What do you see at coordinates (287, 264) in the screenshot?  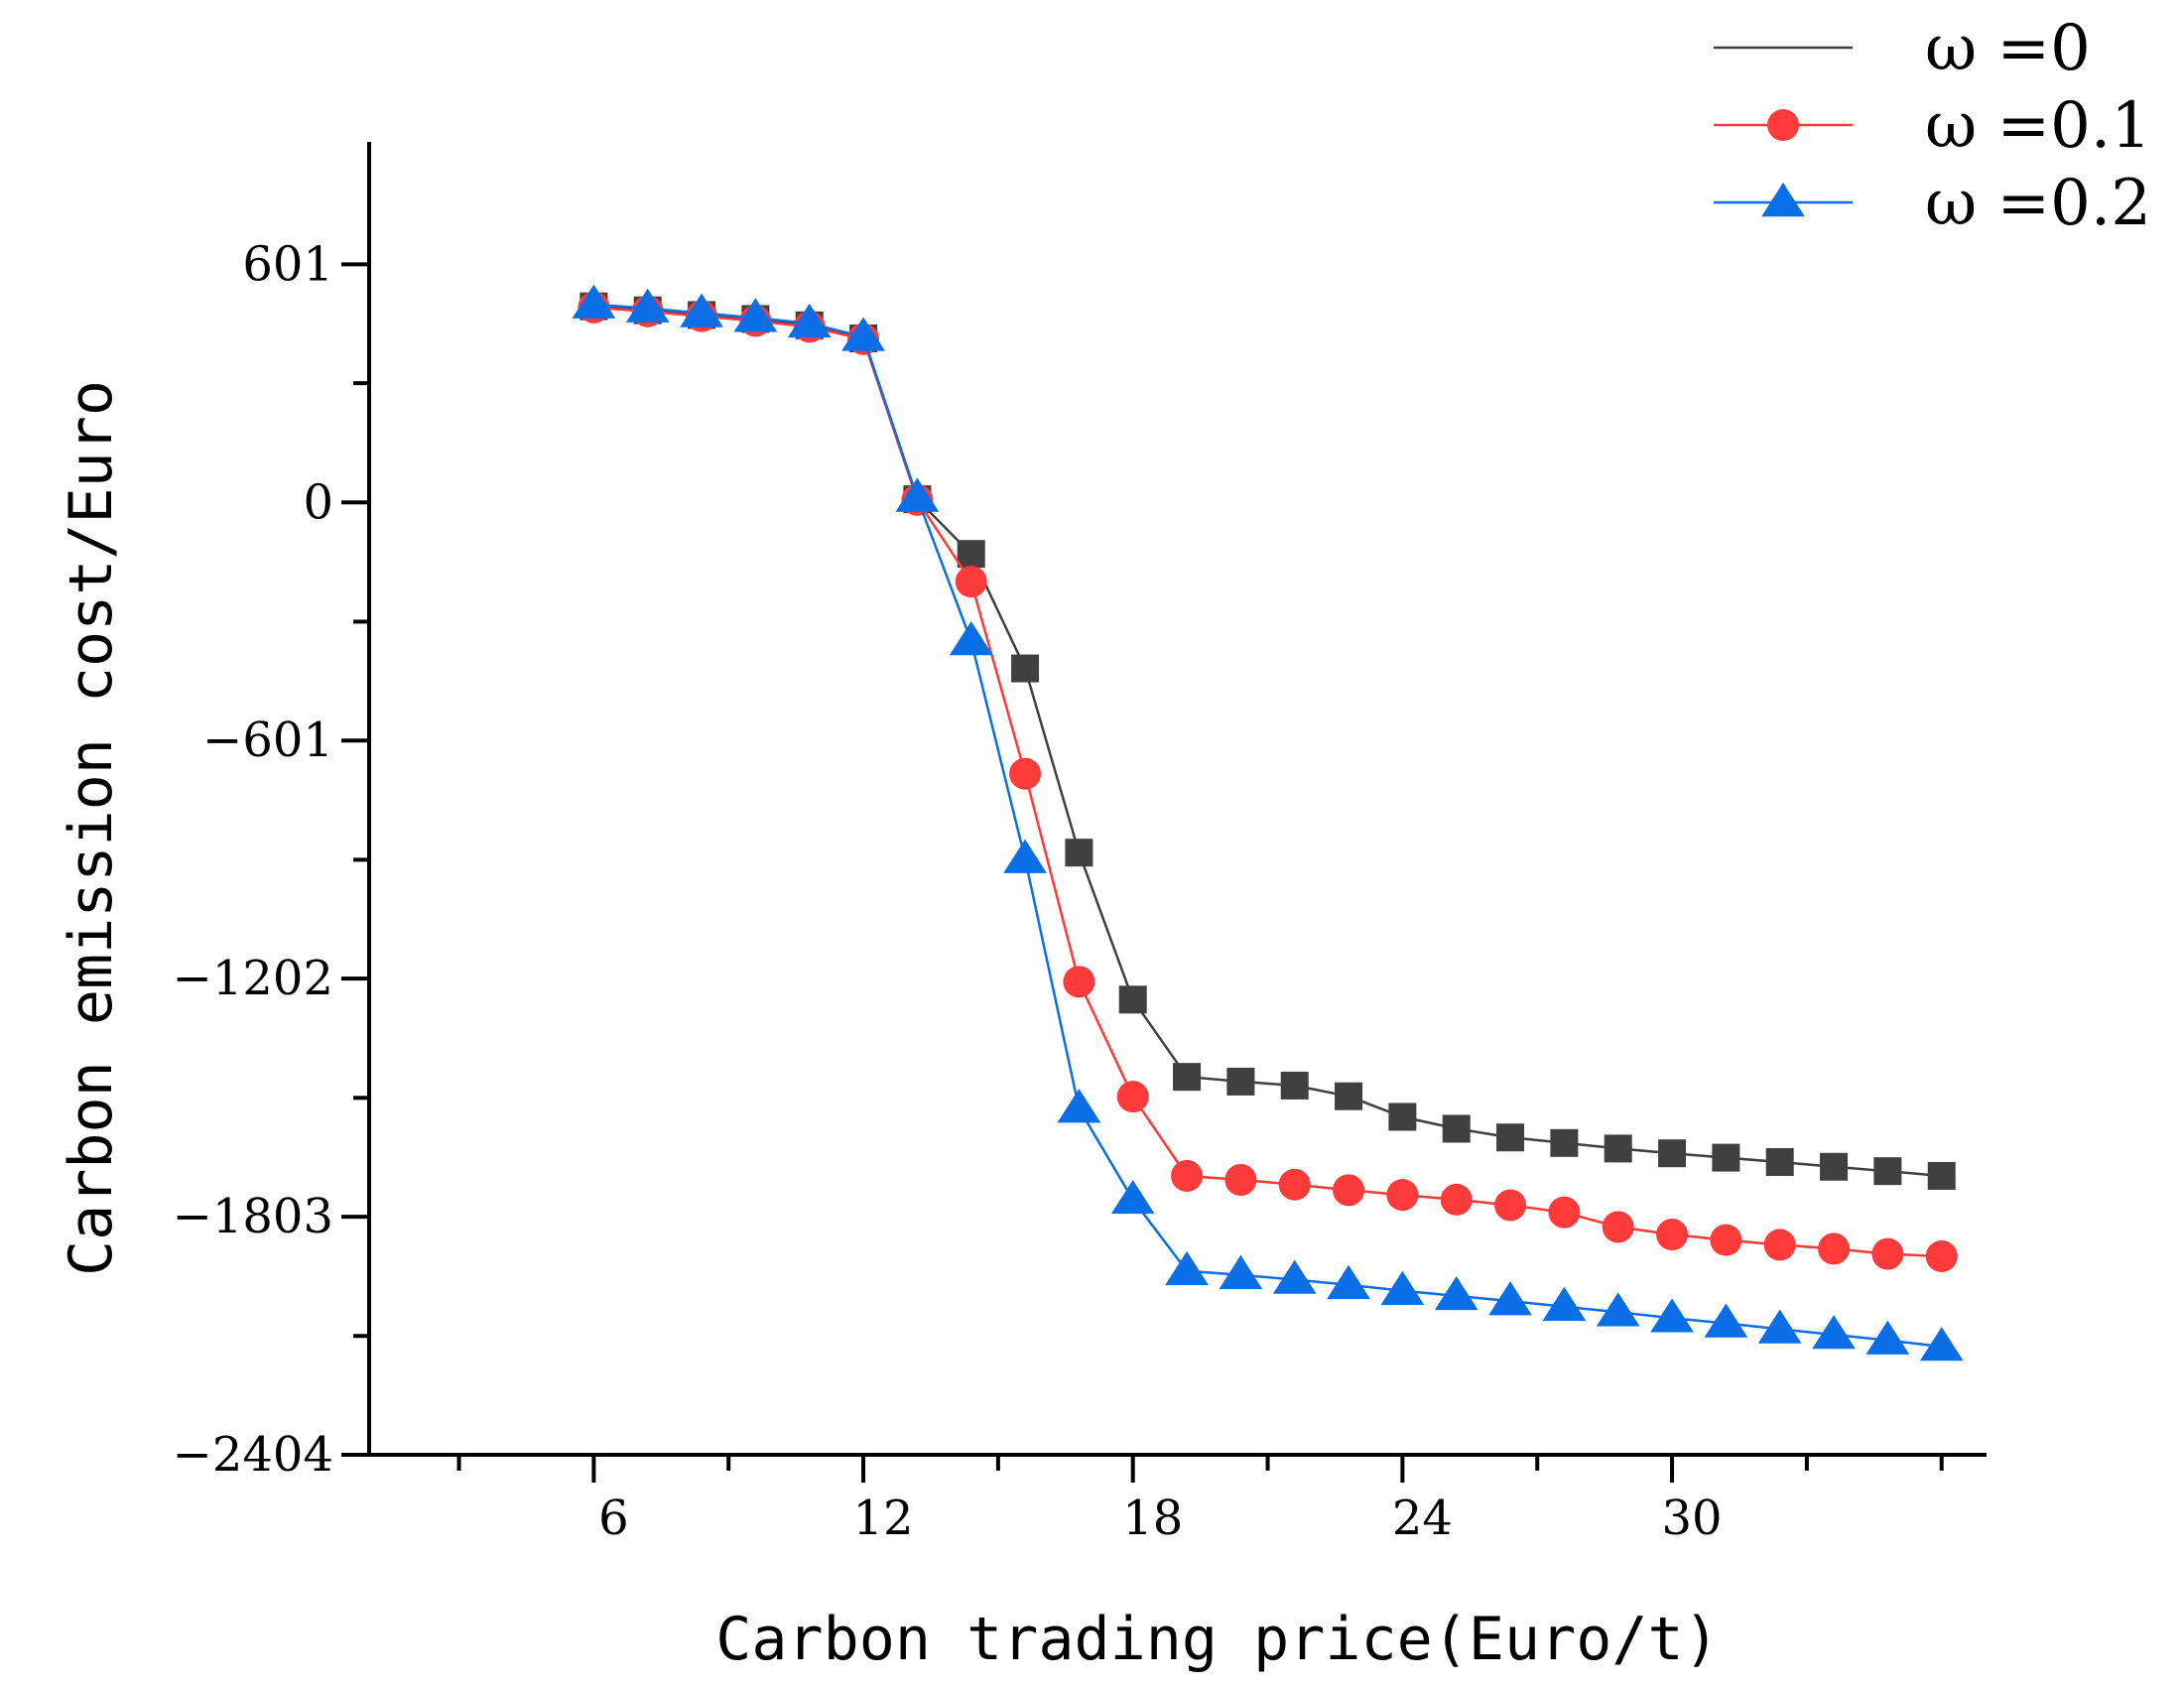 I see `y-tick-label: 601` at bounding box center [287, 264].